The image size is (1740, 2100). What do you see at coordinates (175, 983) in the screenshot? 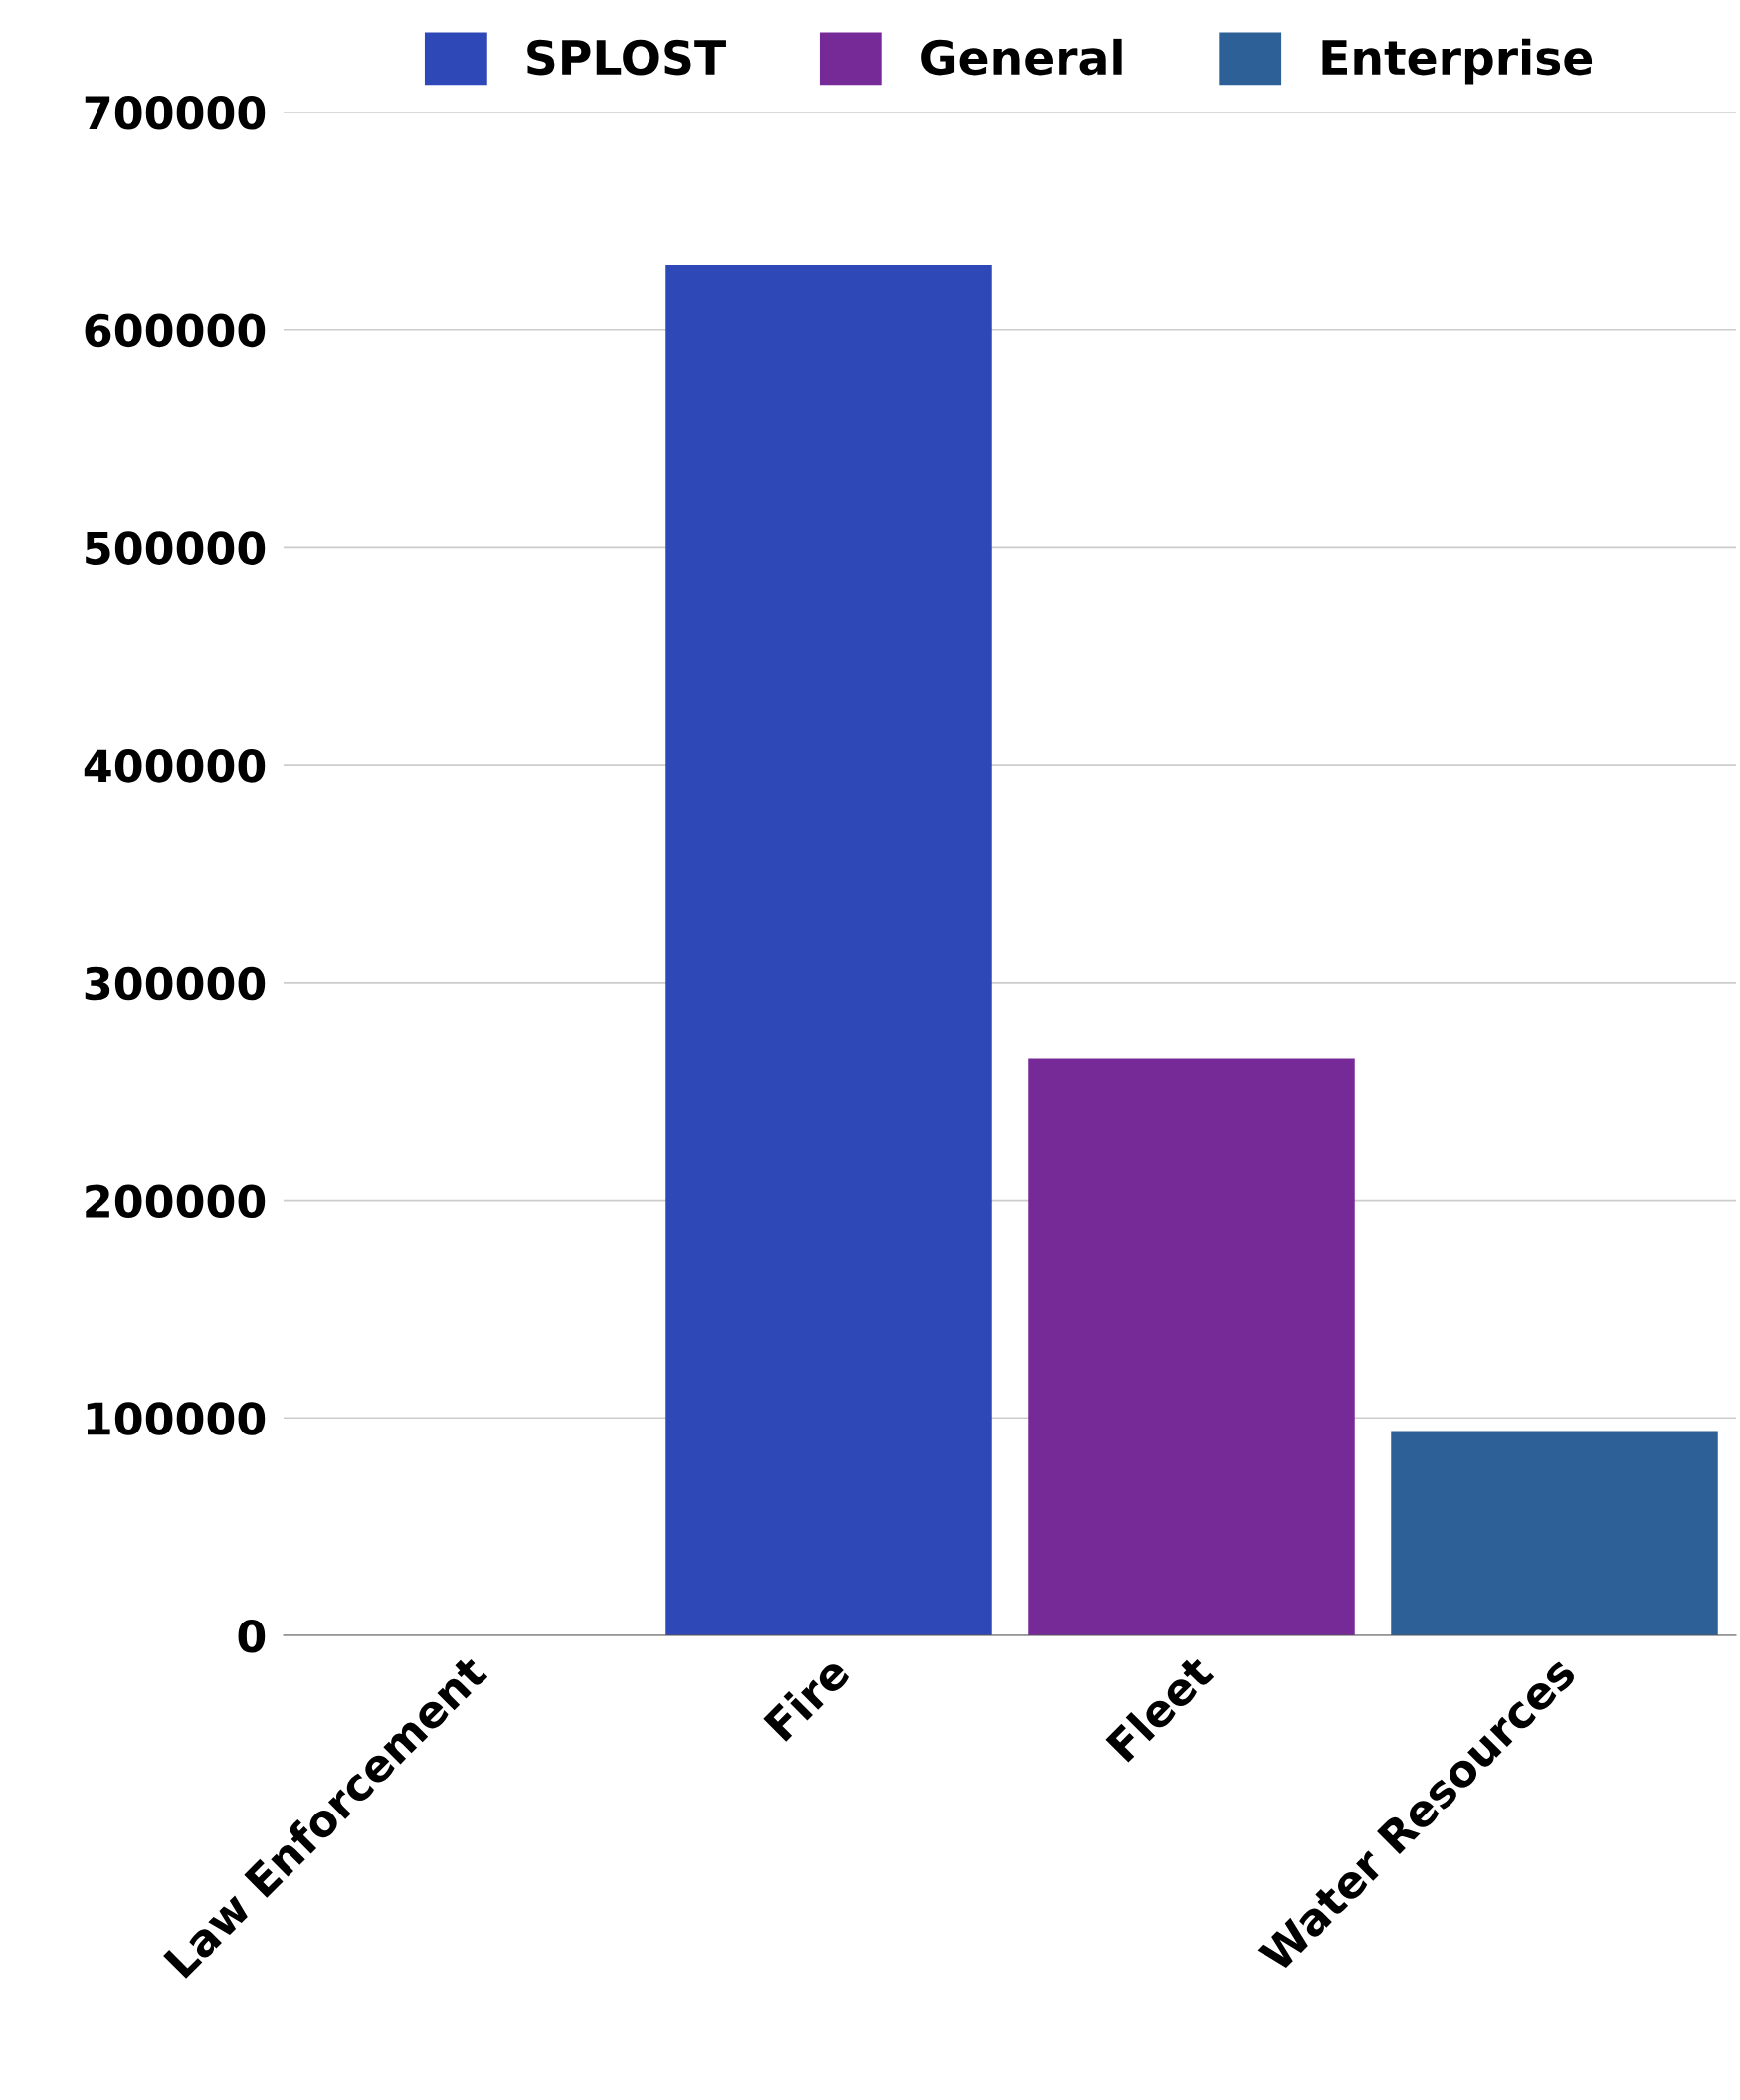
I see `y-tick-label: 300000` at bounding box center [175, 983].